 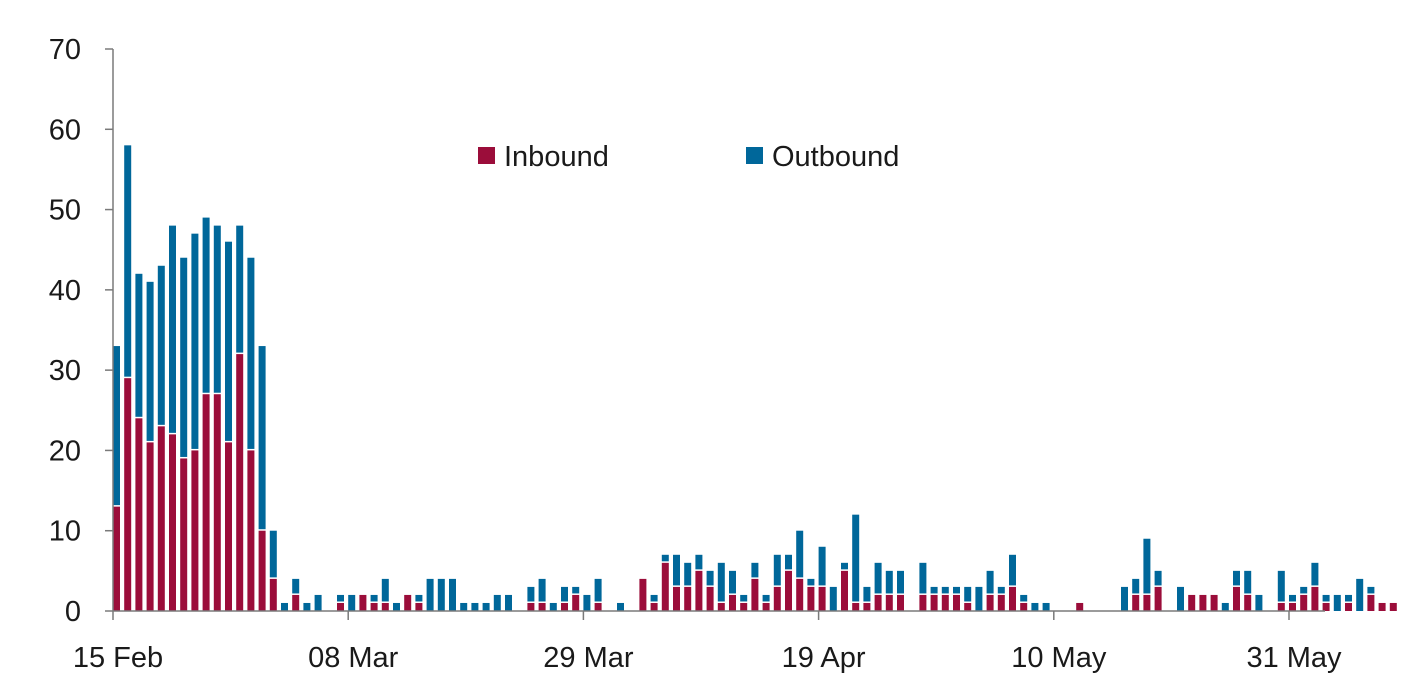 I want to click on legend-label-inbound: Inbound, so click(x=556, y=157).